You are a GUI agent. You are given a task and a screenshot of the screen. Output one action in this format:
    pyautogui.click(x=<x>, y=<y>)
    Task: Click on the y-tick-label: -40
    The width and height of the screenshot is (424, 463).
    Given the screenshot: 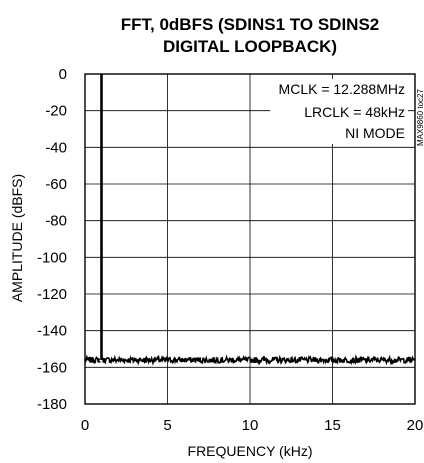 What is the action you would take?
    pyautogui.click(x=56, y=147)
    